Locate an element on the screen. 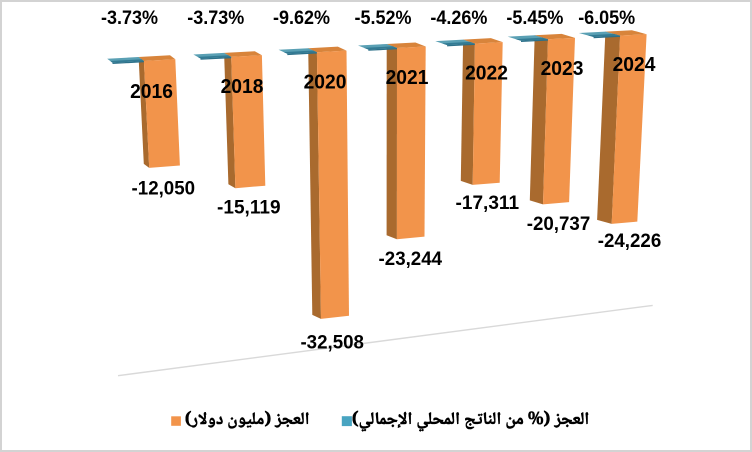 This screenshot has height=452, width=752. svg-text: 2024 is located at coordinates (635, 65).